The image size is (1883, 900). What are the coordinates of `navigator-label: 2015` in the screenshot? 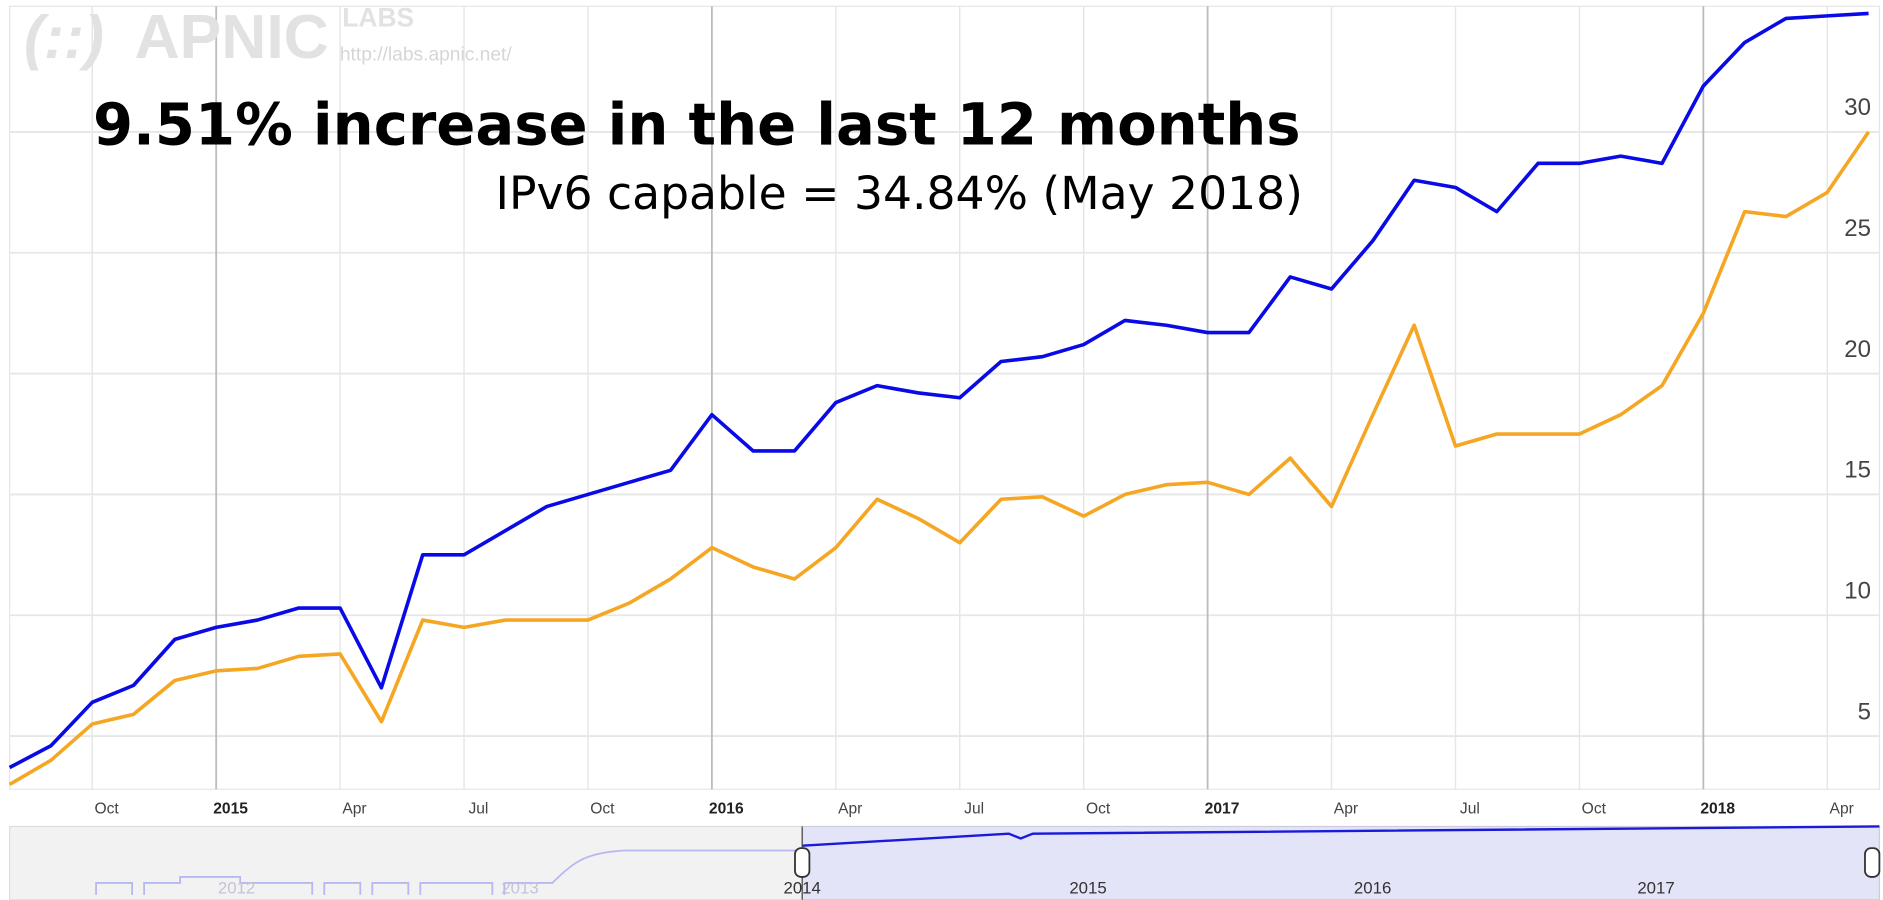 It's located at (1087, 888).